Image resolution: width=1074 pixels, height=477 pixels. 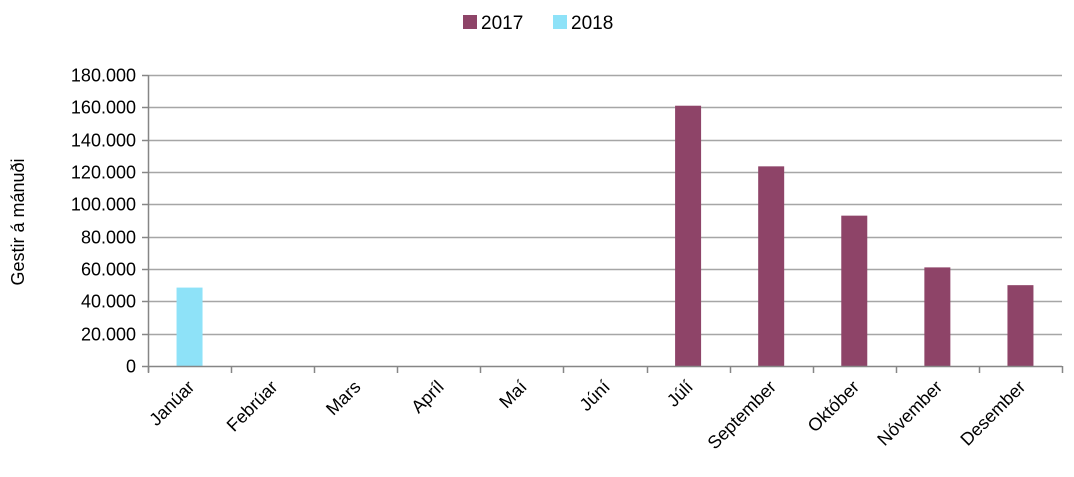 What do you see at coordinates (595, 396) in the screenshot?
I see `x-tick-label: Júní` at bounding box center [595, 396].